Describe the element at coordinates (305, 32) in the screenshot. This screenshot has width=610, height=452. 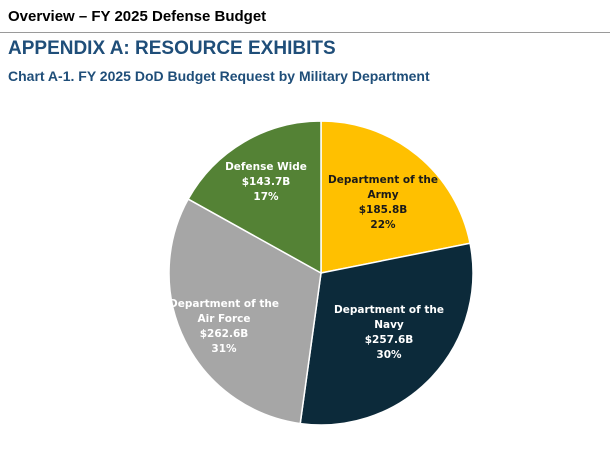
I see `header-divider` at that location.